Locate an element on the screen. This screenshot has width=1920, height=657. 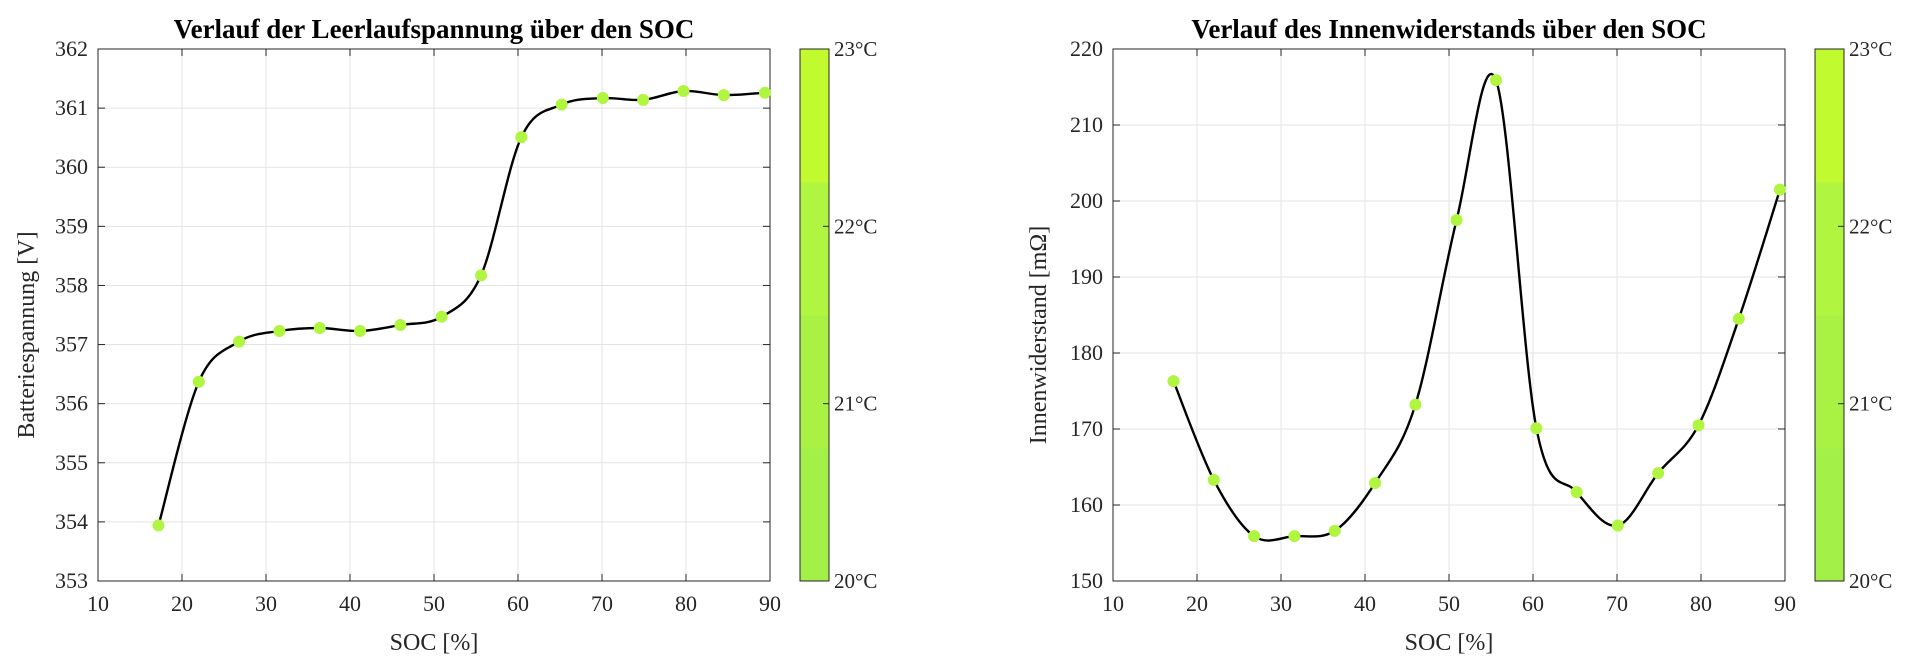
y-tick-label: 210 is located at coordinates (1086, 124).